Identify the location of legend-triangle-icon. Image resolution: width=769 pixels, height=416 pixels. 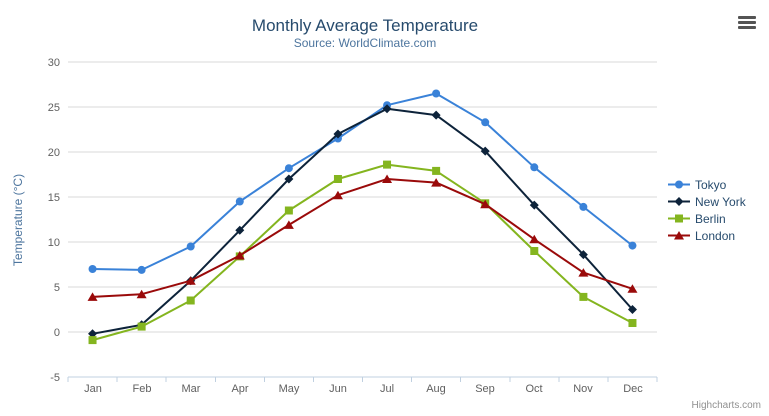
(679, 235).